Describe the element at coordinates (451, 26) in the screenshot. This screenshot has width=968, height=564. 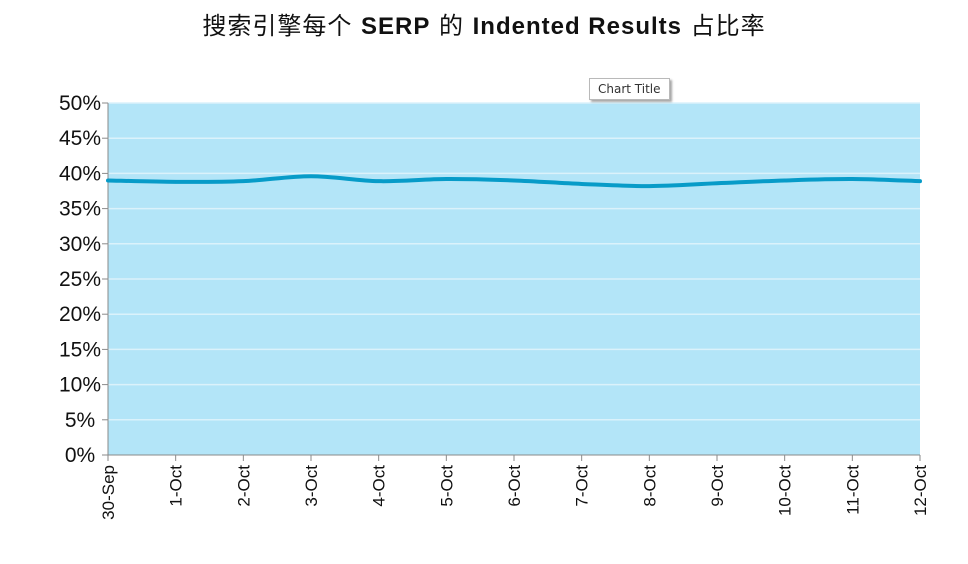
I see `title-cn-mid: 的` at that location.